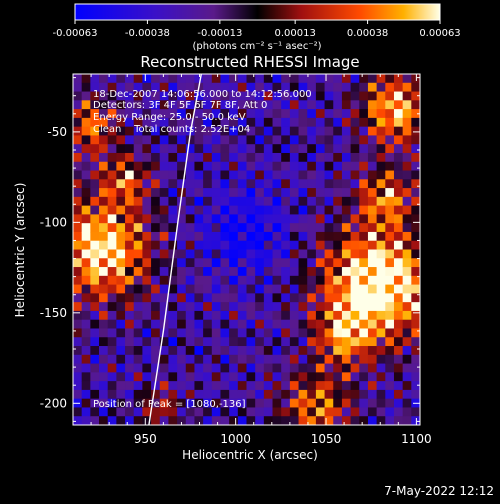  I want to click on annotation-time: 18-Dec-2007 14:06:56.000 to 14:12:56.000, so click(202, 94).